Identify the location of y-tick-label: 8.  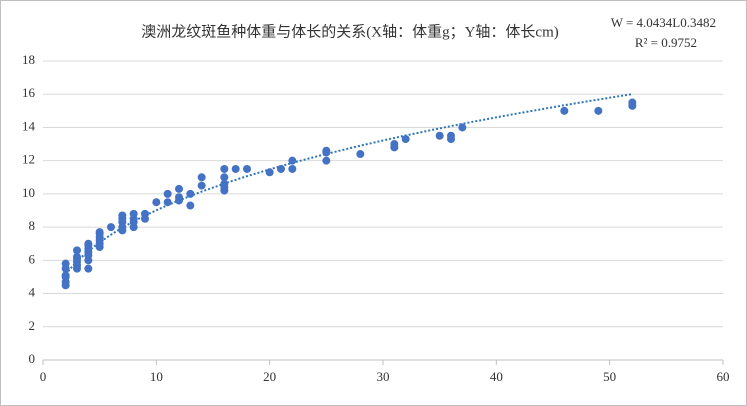
(32, 225).